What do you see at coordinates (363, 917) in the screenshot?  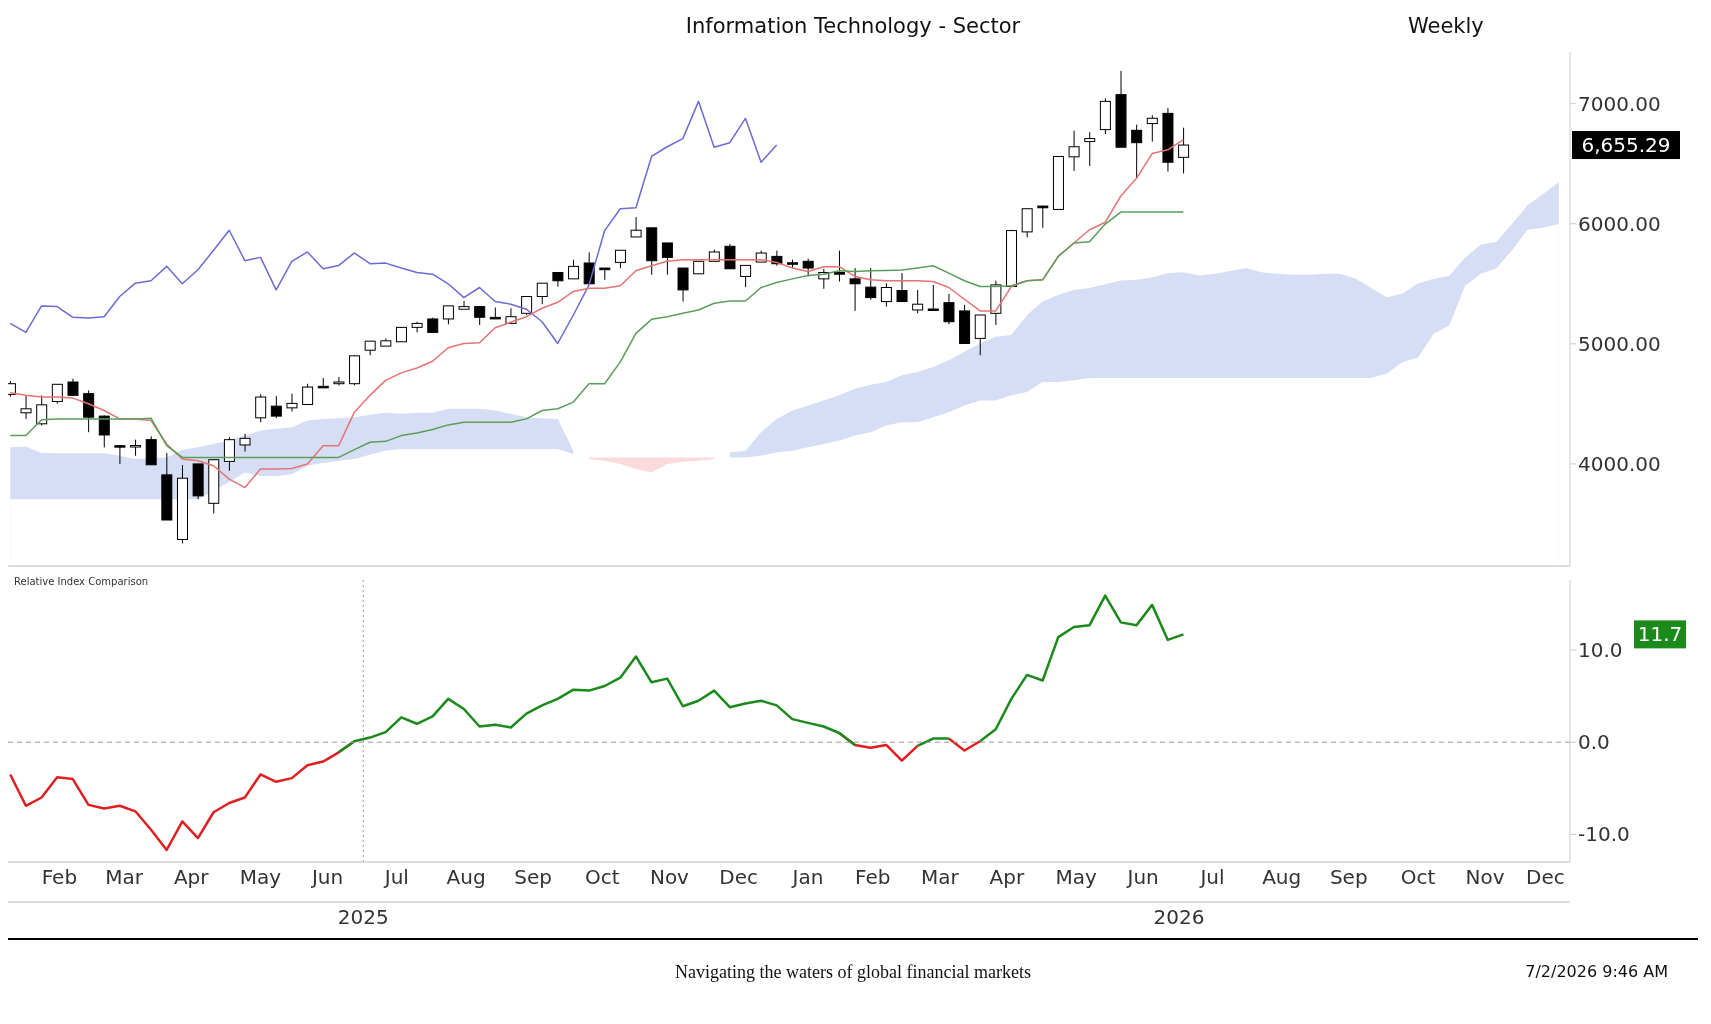 I see `x2-tick-label: 2025` at bounding box center [363, 917].